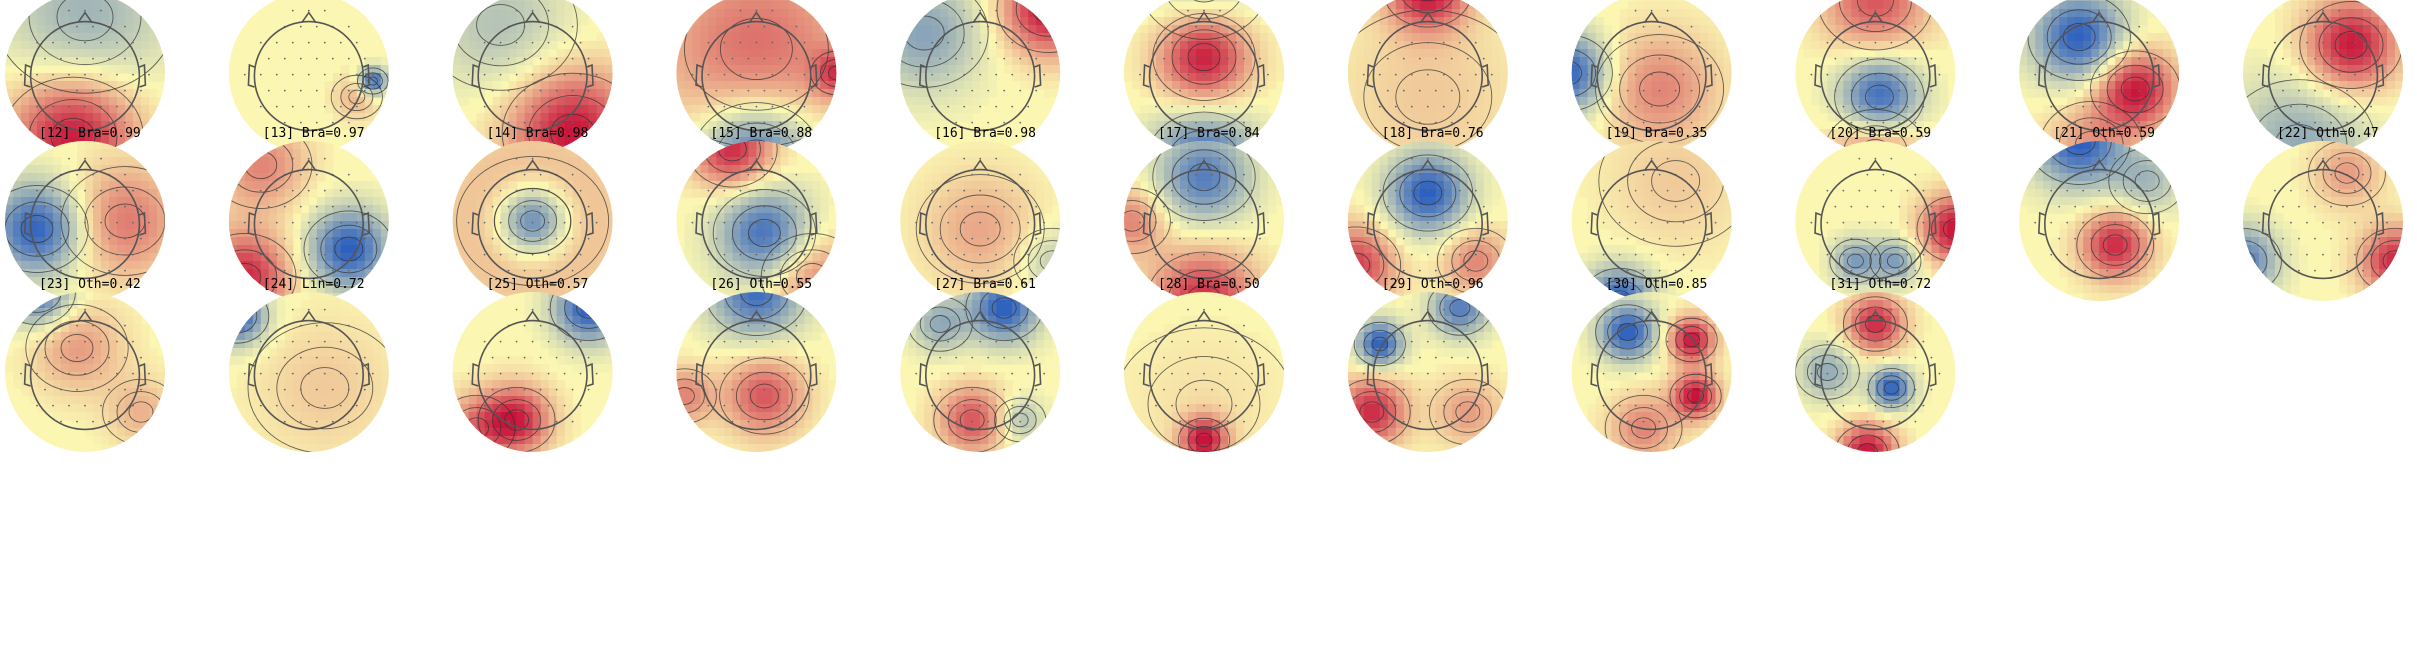 This screenshot has width=2417, height=662. What do you see at coordinates (1657, 133) in the screenshot?
I see `component-title: [19] Bra=0.35` at bounding box center [1657, 133].